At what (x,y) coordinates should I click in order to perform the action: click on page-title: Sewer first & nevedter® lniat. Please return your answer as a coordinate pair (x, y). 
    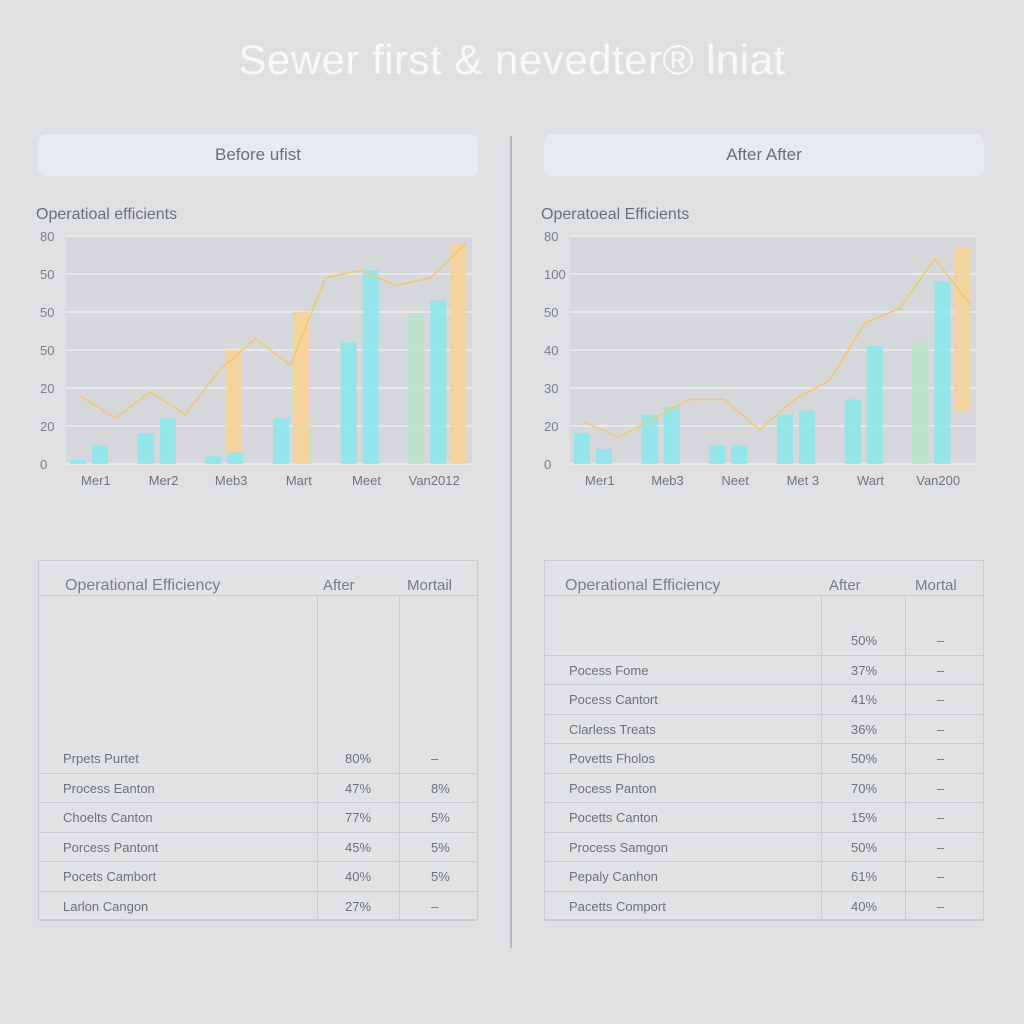
    Looking at the image, I should click on (512, 59).